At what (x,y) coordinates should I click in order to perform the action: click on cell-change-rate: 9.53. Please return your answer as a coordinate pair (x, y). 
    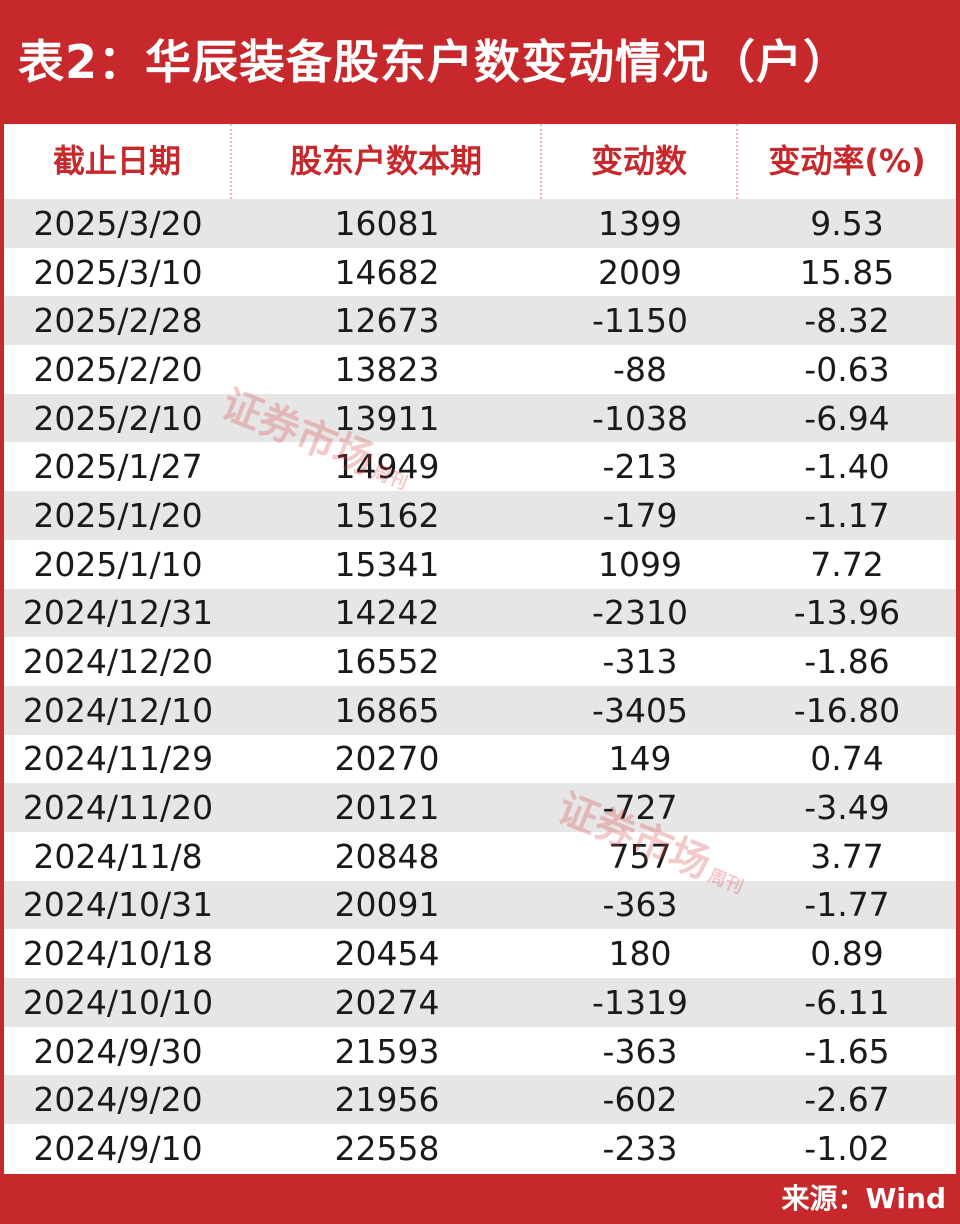
    Looking at the image, I should click on (847, 223).